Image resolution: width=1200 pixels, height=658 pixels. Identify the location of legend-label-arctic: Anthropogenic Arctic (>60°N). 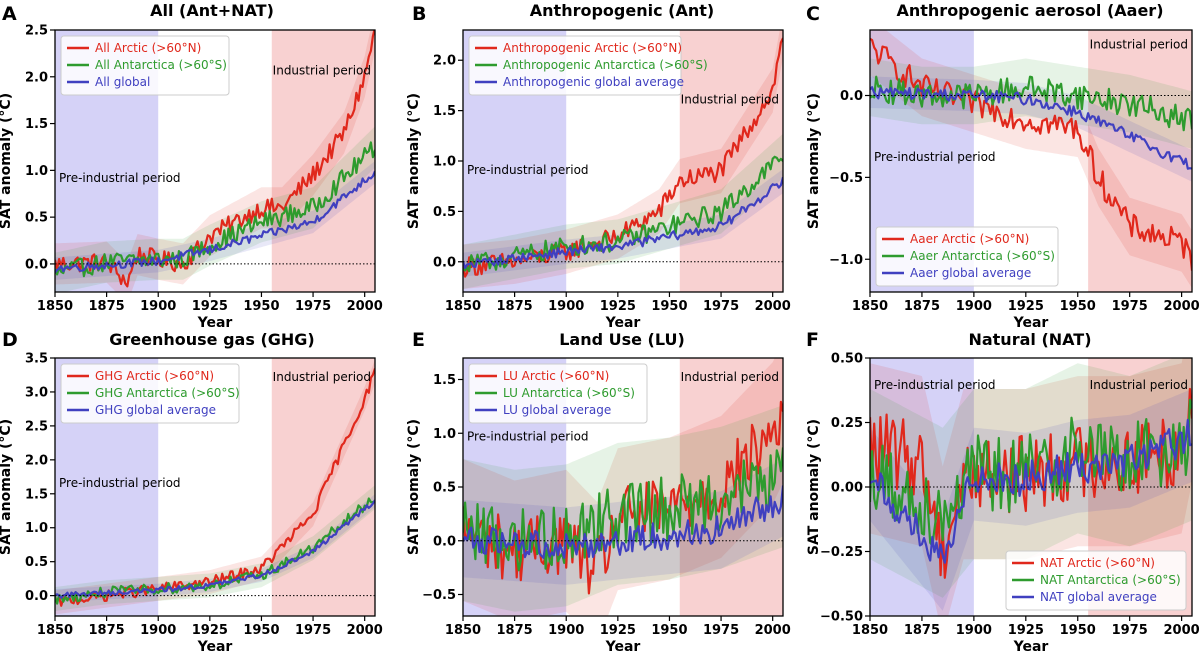
(592, 48).